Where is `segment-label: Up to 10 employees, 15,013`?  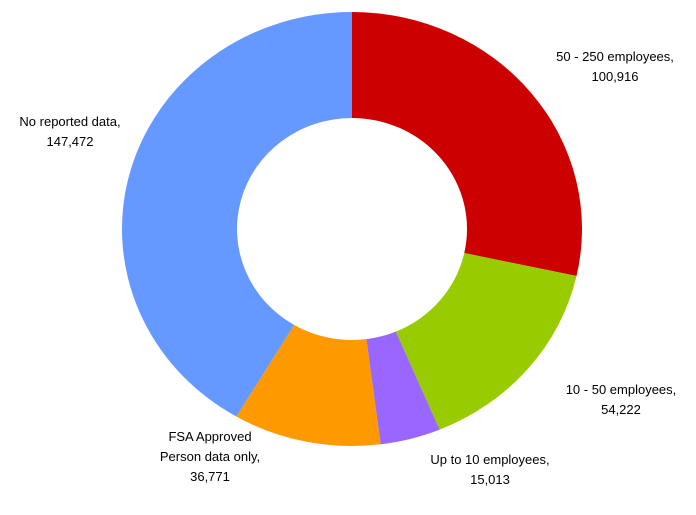
segment-label: Up to 10 employees, 15,013 is located at coordinates (490, 470).